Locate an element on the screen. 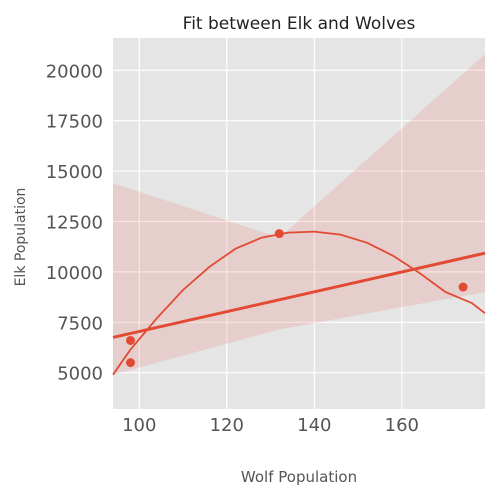  chart-title: Fit between Elk and Wolves is located at coordinates (299, 24).